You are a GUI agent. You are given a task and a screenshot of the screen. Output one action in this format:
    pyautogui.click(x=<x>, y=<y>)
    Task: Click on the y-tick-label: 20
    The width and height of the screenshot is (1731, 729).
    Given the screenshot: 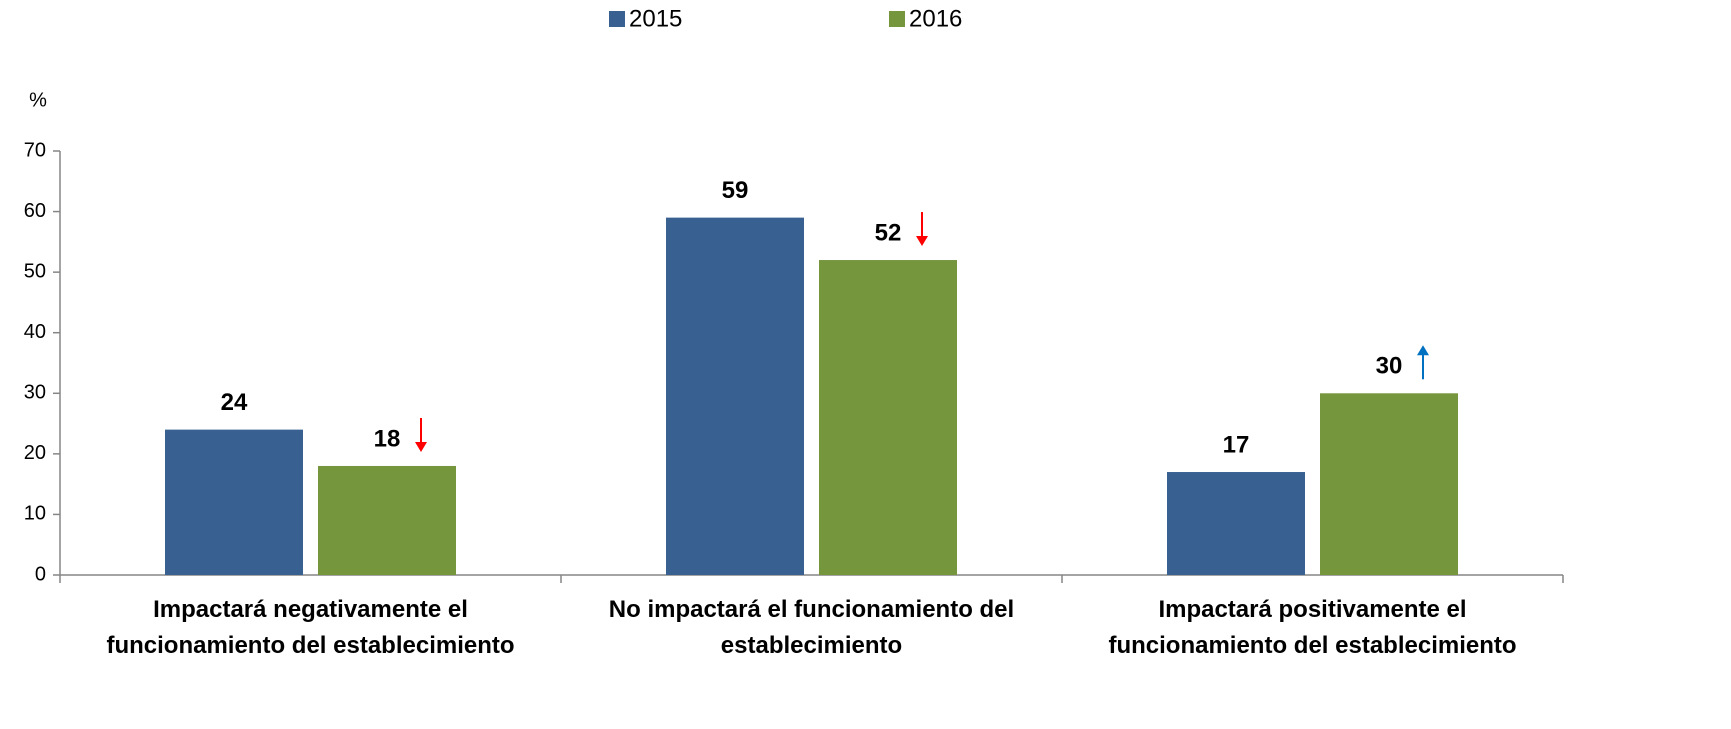 What is the action you would take?
    pyautogui.click(x=35, y=453)
    